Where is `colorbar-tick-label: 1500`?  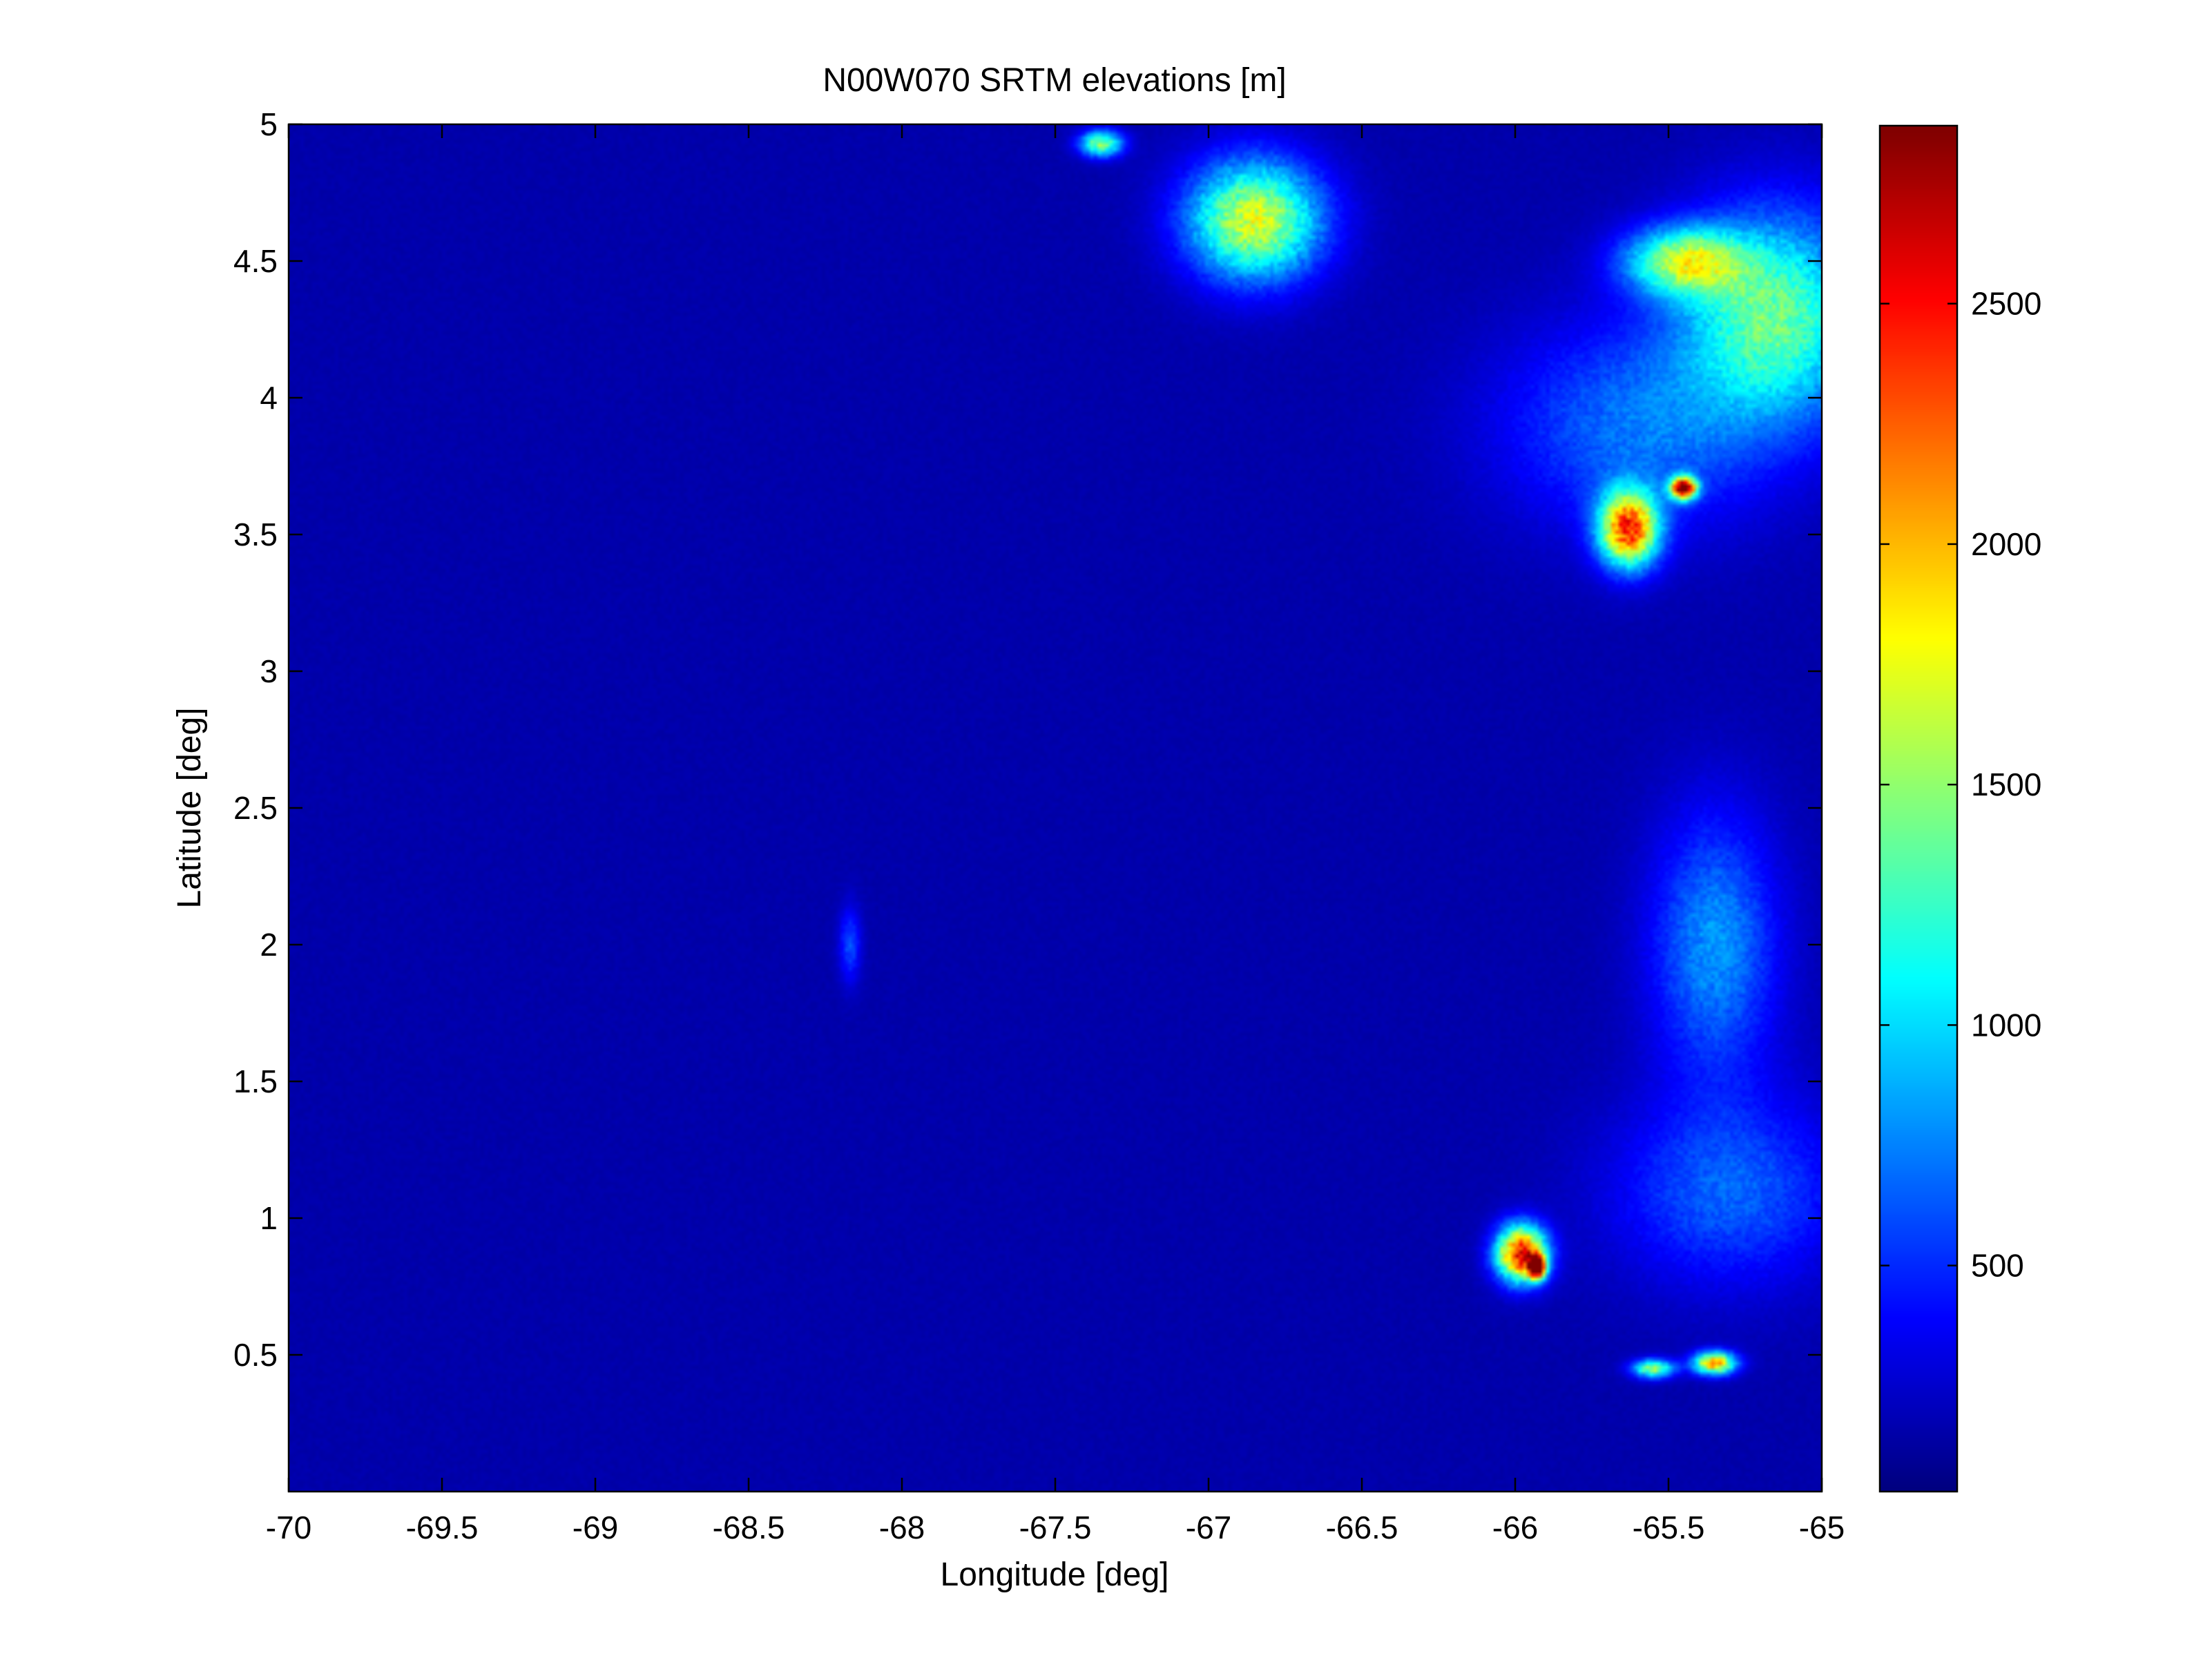 colorbar-tick-label: 1500 is located at coordinates (2006, 784).